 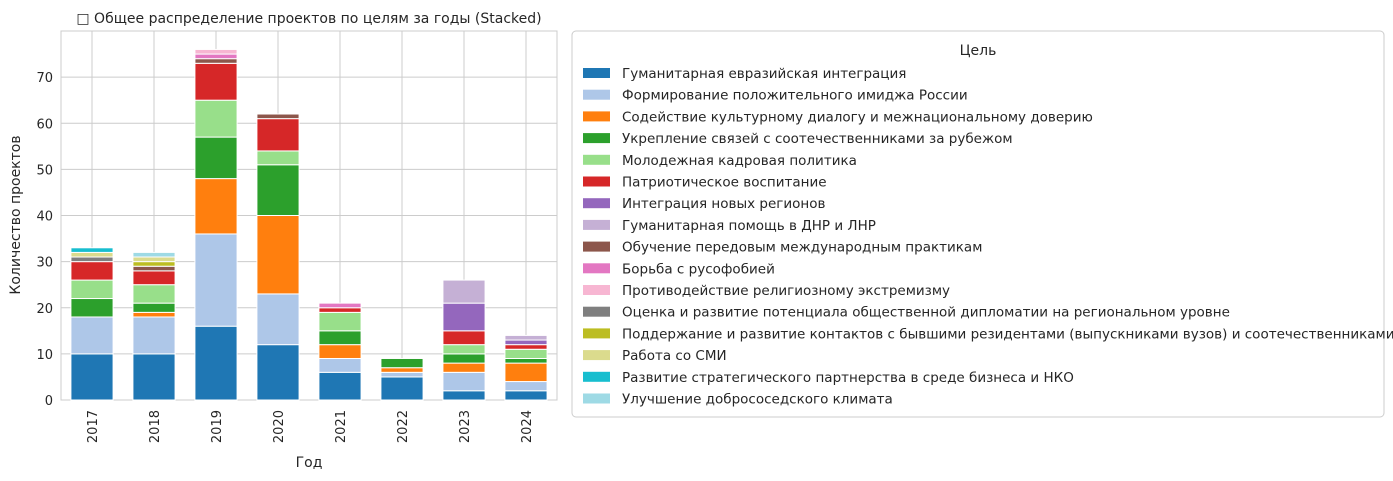 What do you see at coordinates (739, 161) in the screenshot?
I see `legend-item-label: Молодежная кадровая политика` at bounding box center [739, 161].